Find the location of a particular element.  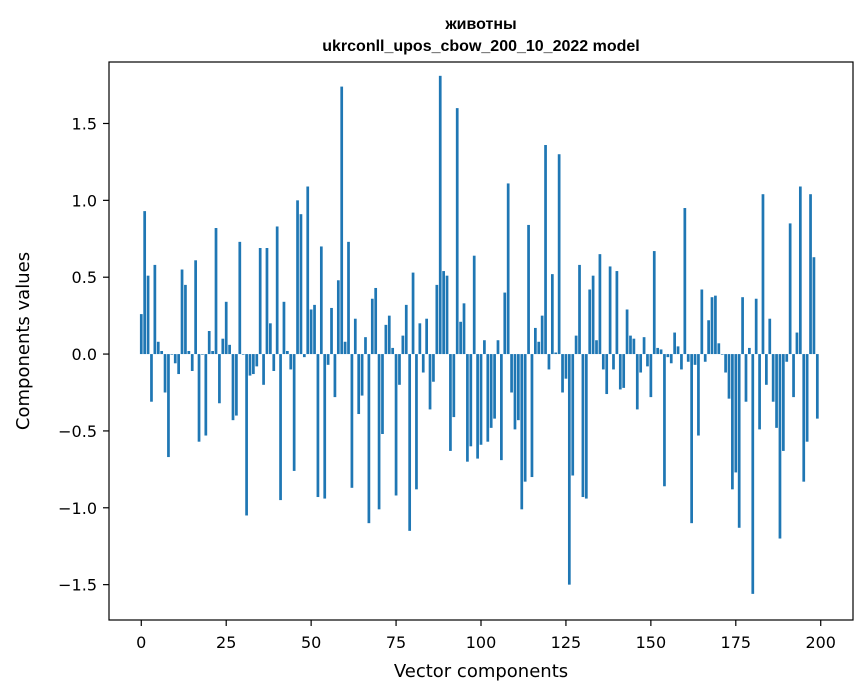

x-tick-label: 25 is located at coordinates (226, 642).